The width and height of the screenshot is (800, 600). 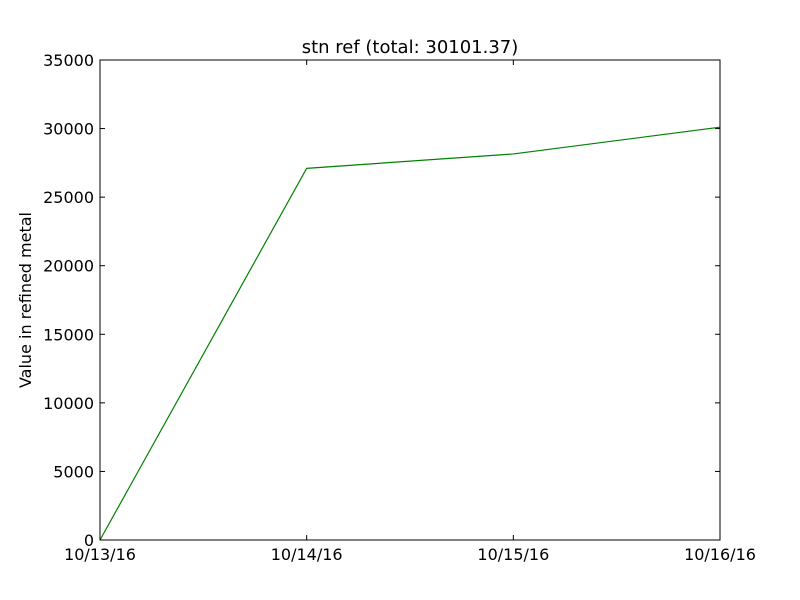 I want to click on x-tick-label: 10/13/16, so click(x=100, y=554).